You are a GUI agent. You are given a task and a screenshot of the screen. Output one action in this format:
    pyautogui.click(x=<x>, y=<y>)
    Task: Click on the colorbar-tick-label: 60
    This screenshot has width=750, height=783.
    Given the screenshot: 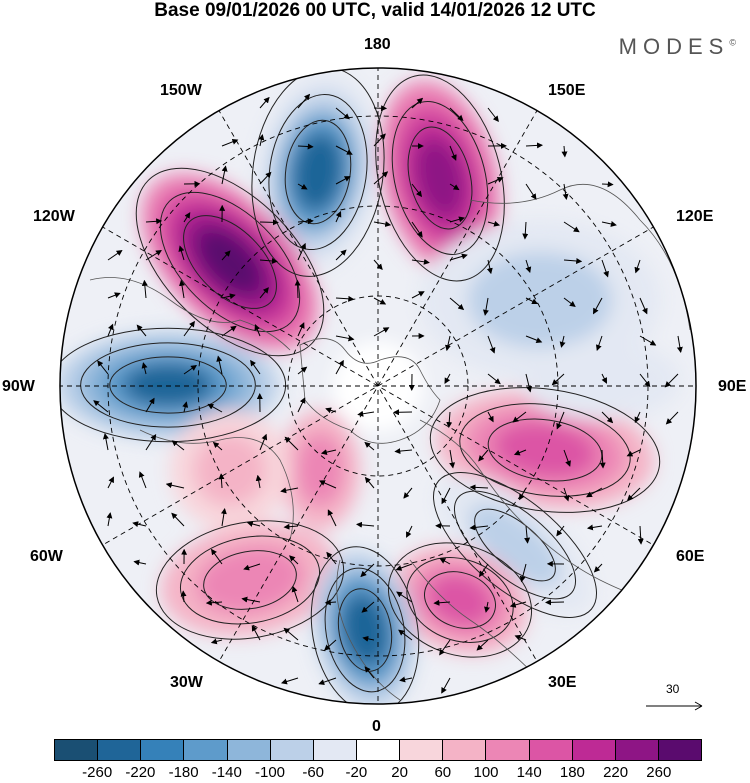 What is the action you would take?
    pyautogui.click(x=443, y=772)
    